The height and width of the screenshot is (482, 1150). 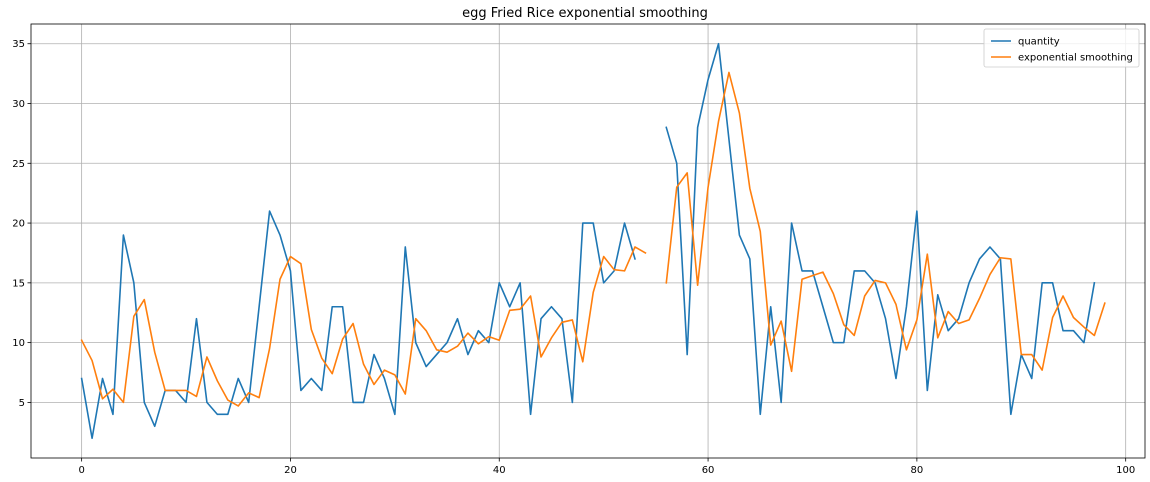 What do you see at coordinates (290, 470) in the screenshot?
I see `x-tick-label: 20` at bounding box center [290, 470].